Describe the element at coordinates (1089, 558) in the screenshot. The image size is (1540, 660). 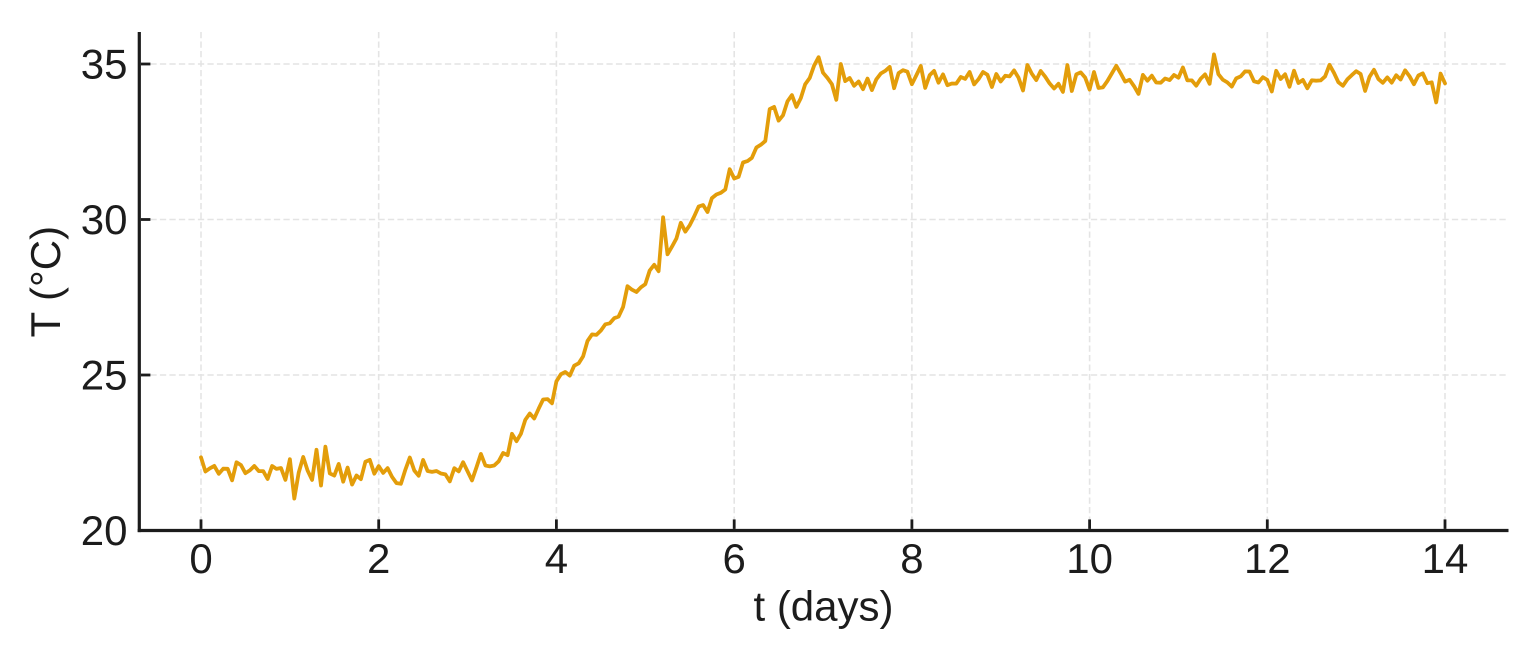
I see `svg-text: 10` at that location.